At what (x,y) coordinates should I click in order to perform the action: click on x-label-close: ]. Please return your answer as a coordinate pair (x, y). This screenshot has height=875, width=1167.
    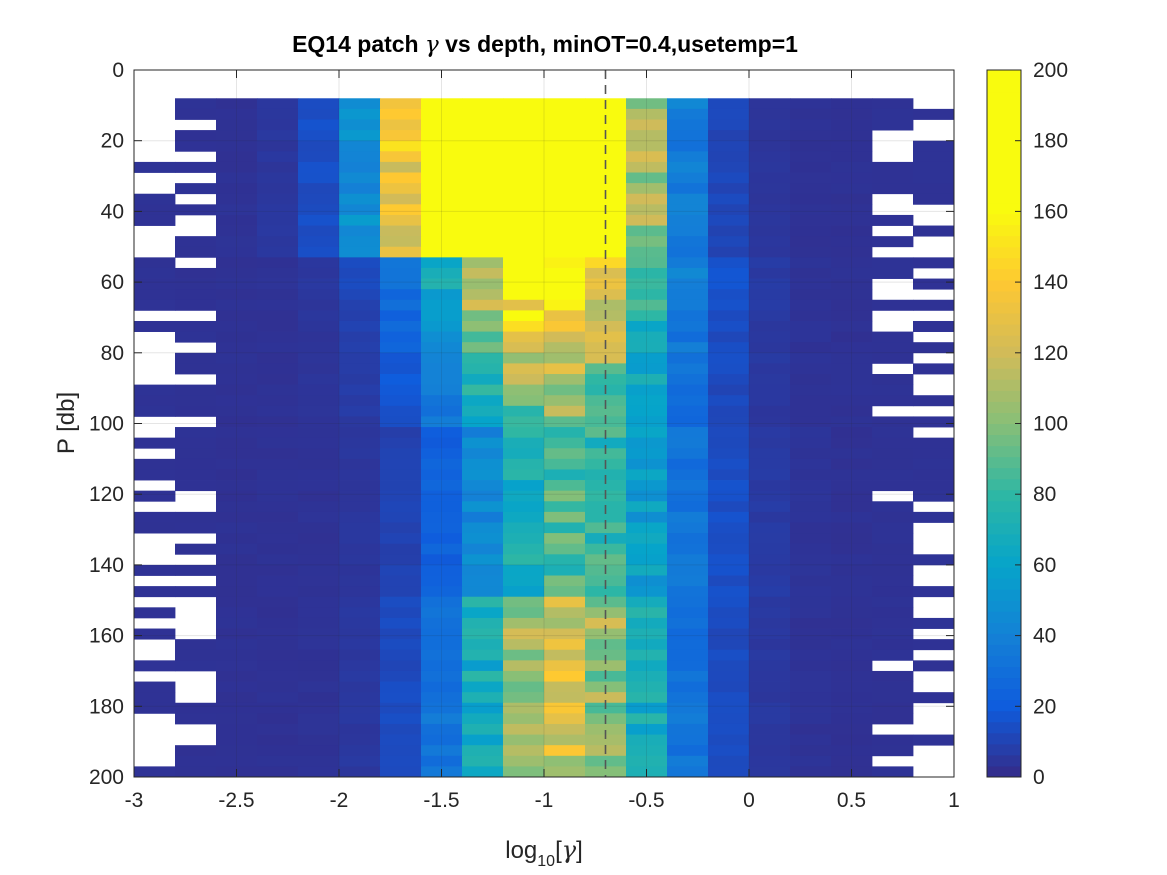
    Looking at the image, I should click on (579, 850).